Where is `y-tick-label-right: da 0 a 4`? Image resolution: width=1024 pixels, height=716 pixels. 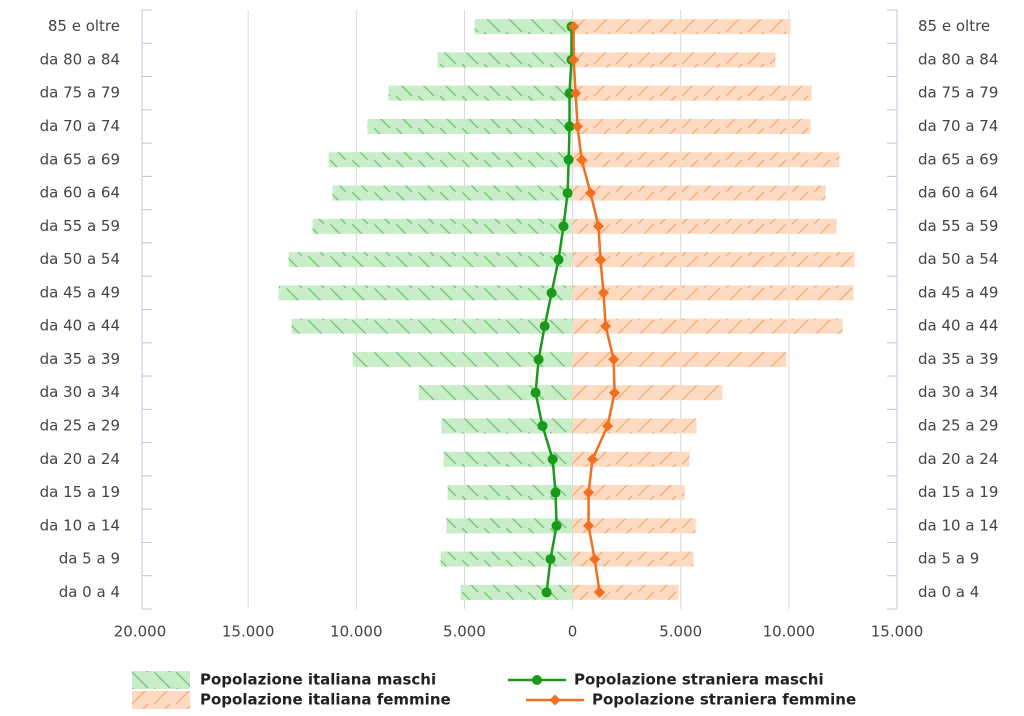 y-tick-label-right: da 0 a 4 is located at coordinates (948, 592).